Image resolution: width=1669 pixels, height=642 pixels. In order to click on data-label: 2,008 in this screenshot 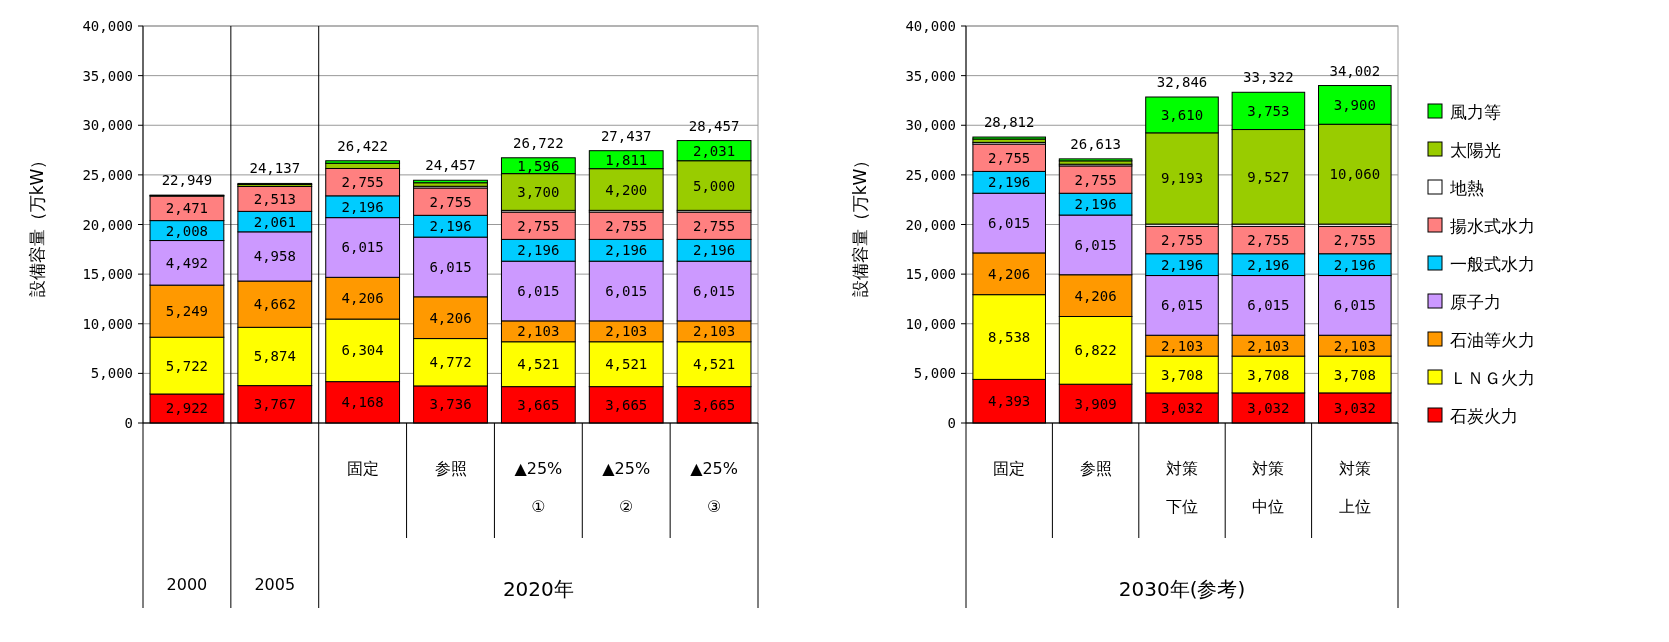, I will do `click(187, 230)`.